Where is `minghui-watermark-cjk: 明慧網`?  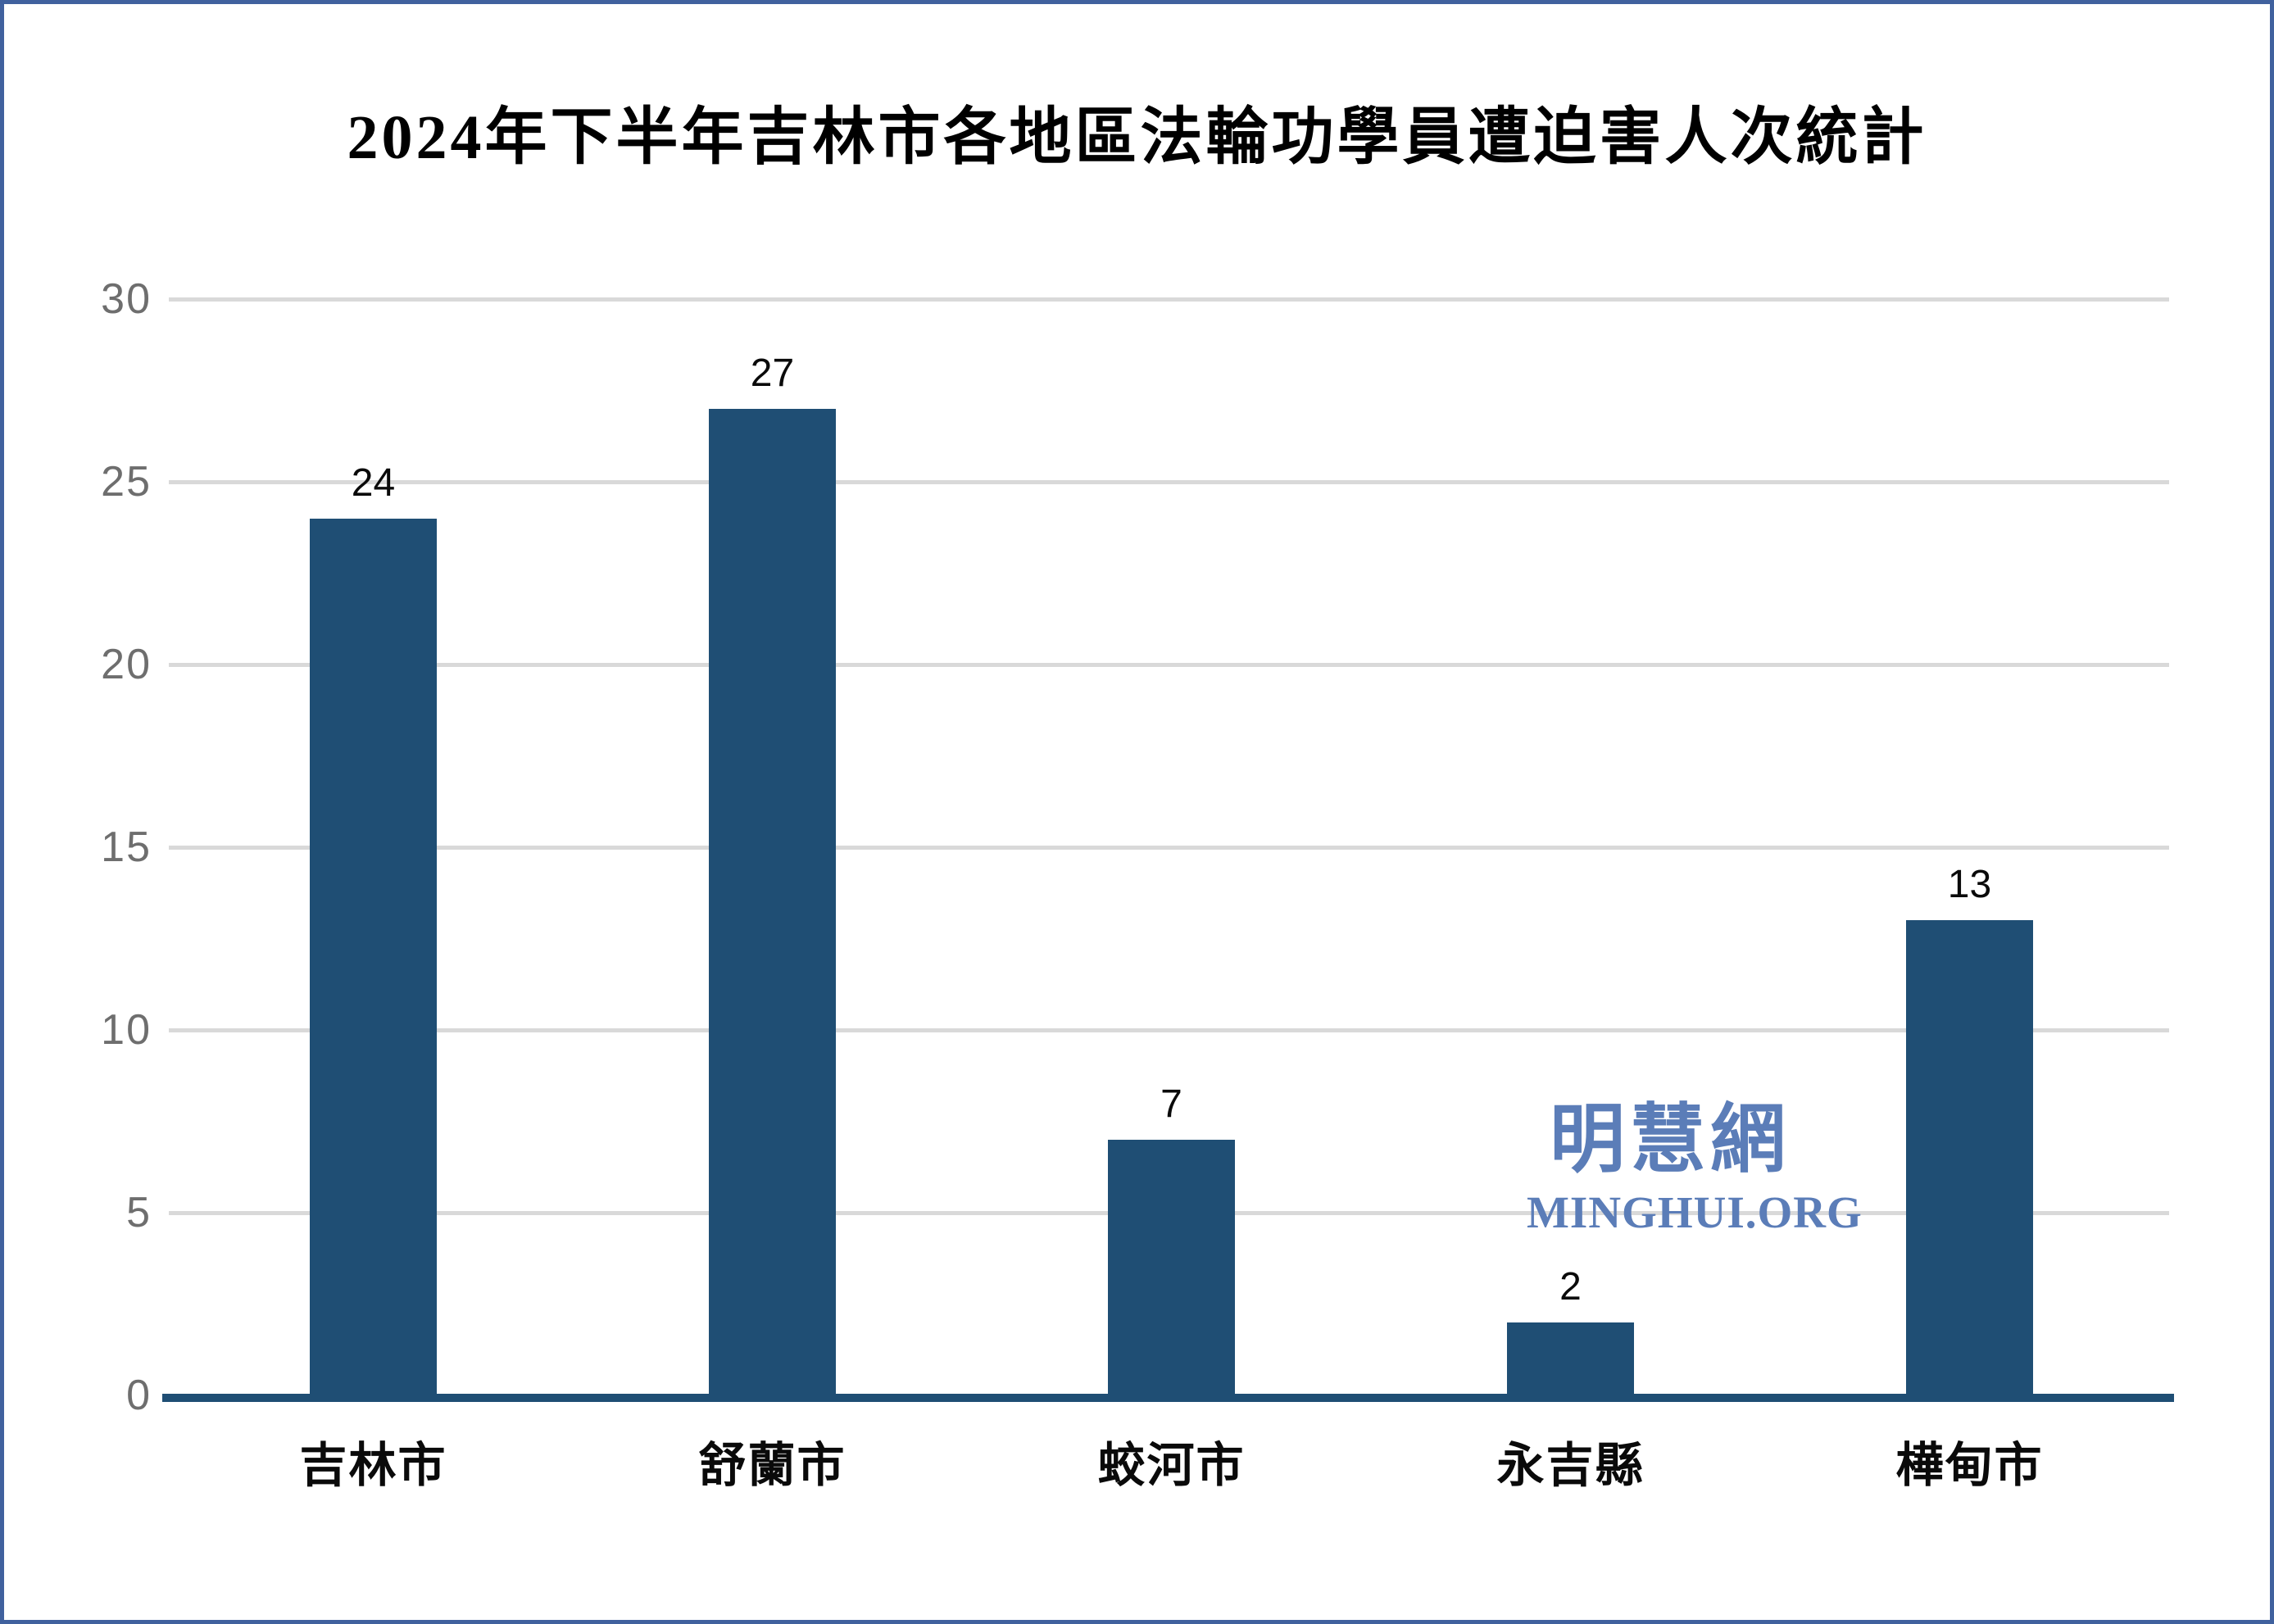 minghui-watermark-cjk: 明慧網 is located at coordinates (1670, 1140).